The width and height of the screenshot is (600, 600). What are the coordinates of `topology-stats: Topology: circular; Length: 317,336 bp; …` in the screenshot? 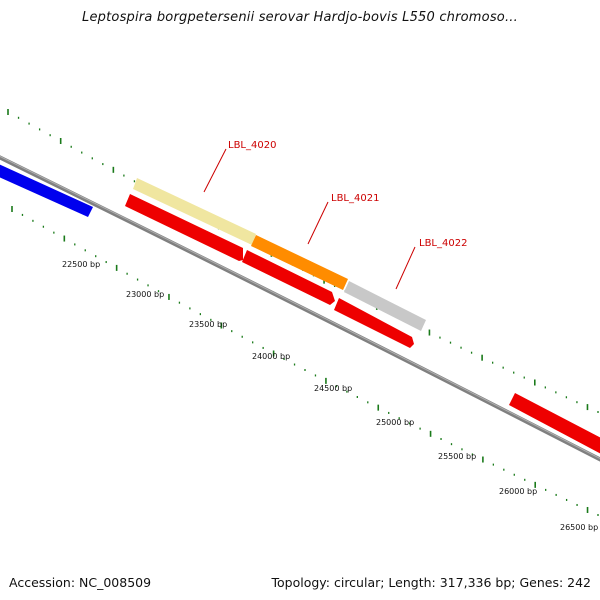 It's located at (431, 582).